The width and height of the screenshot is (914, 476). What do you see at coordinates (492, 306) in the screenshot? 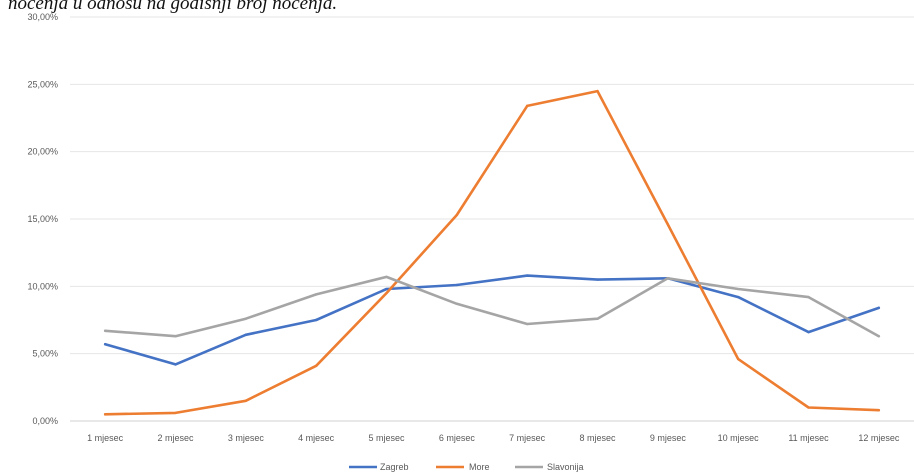
I see `series-line-slavonija` at bounding box center [492, 306].